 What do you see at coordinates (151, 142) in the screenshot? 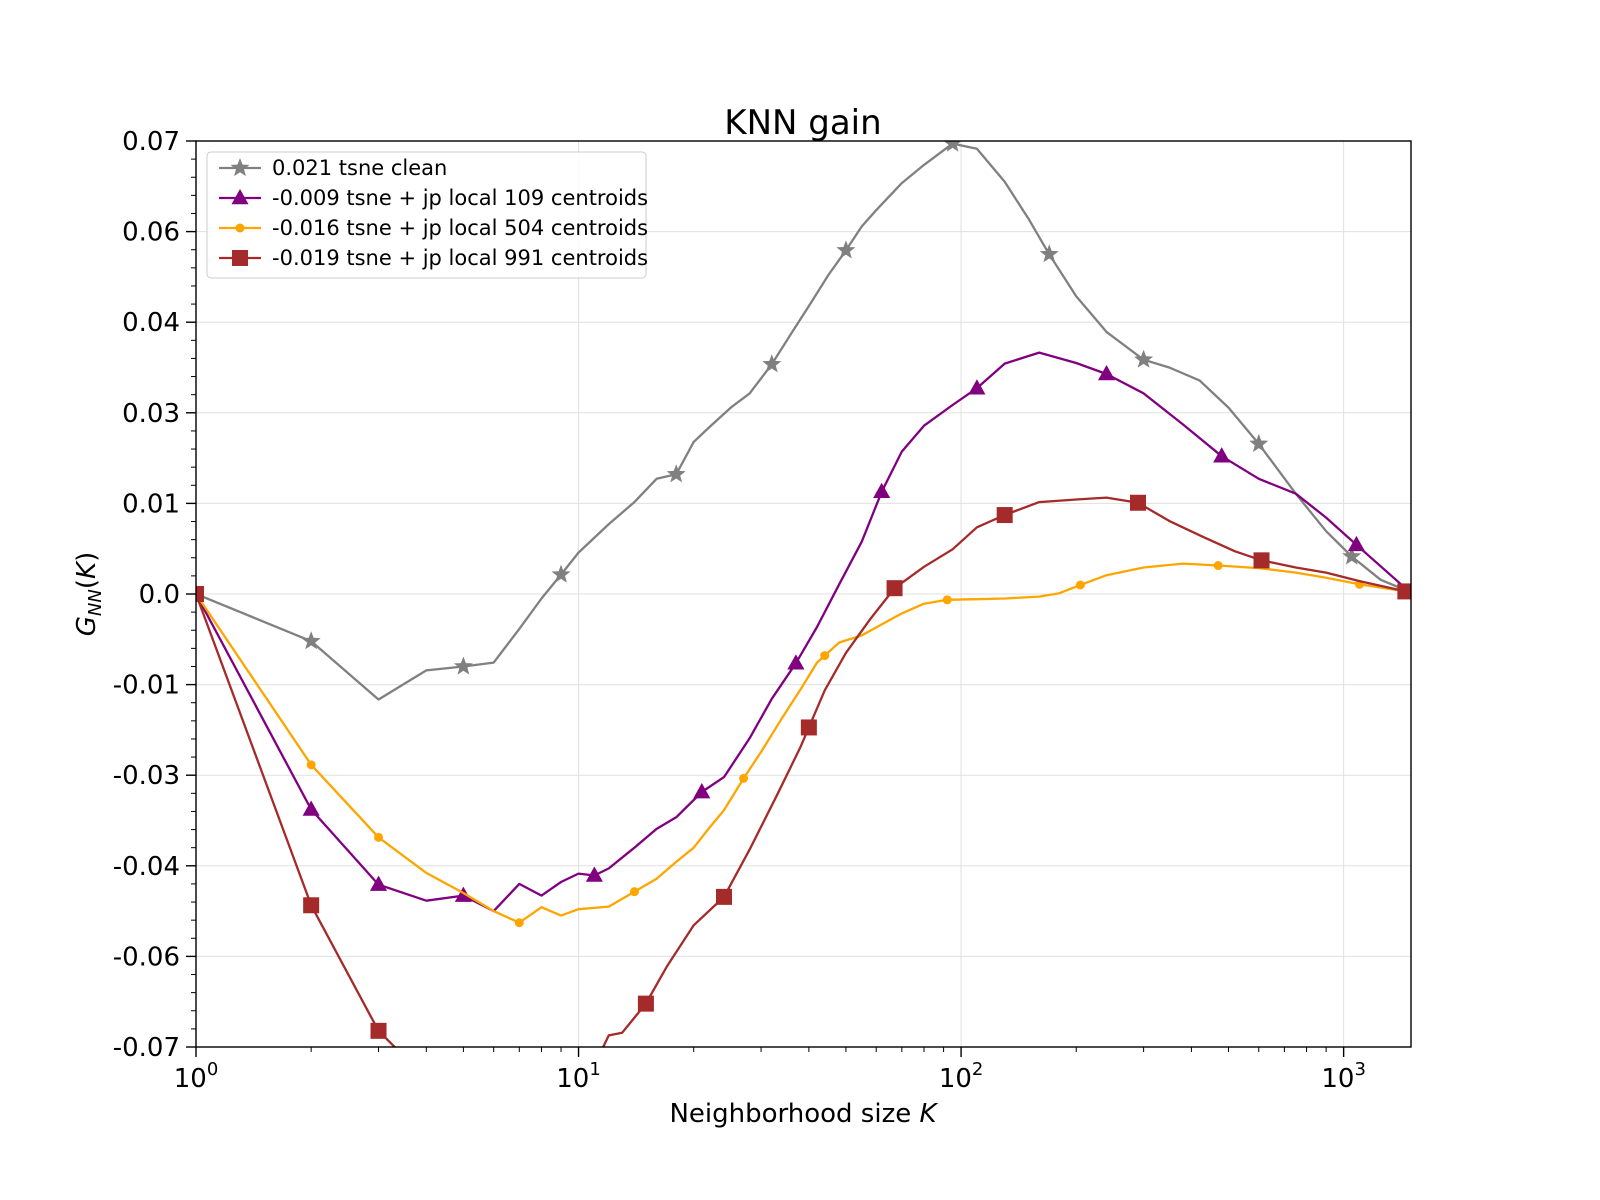
I see `y-tick-label: 0.07` at bounding box center [151, 142].